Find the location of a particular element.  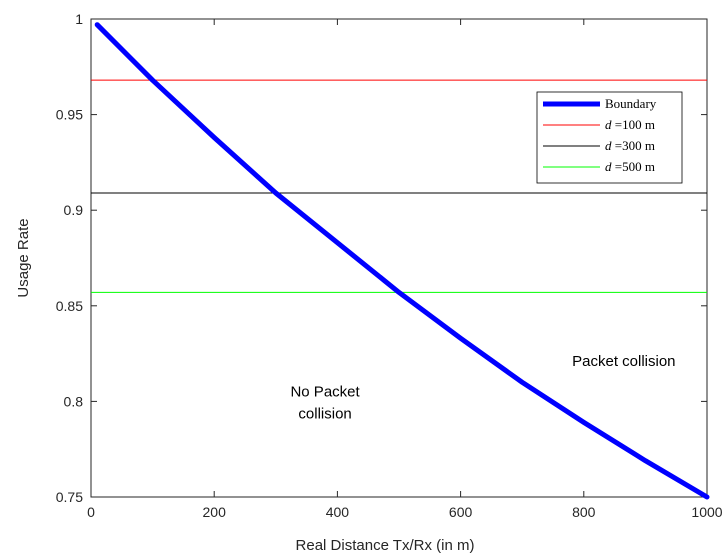

y-tick-label: 0.95 is located at coordinates (69, 115).